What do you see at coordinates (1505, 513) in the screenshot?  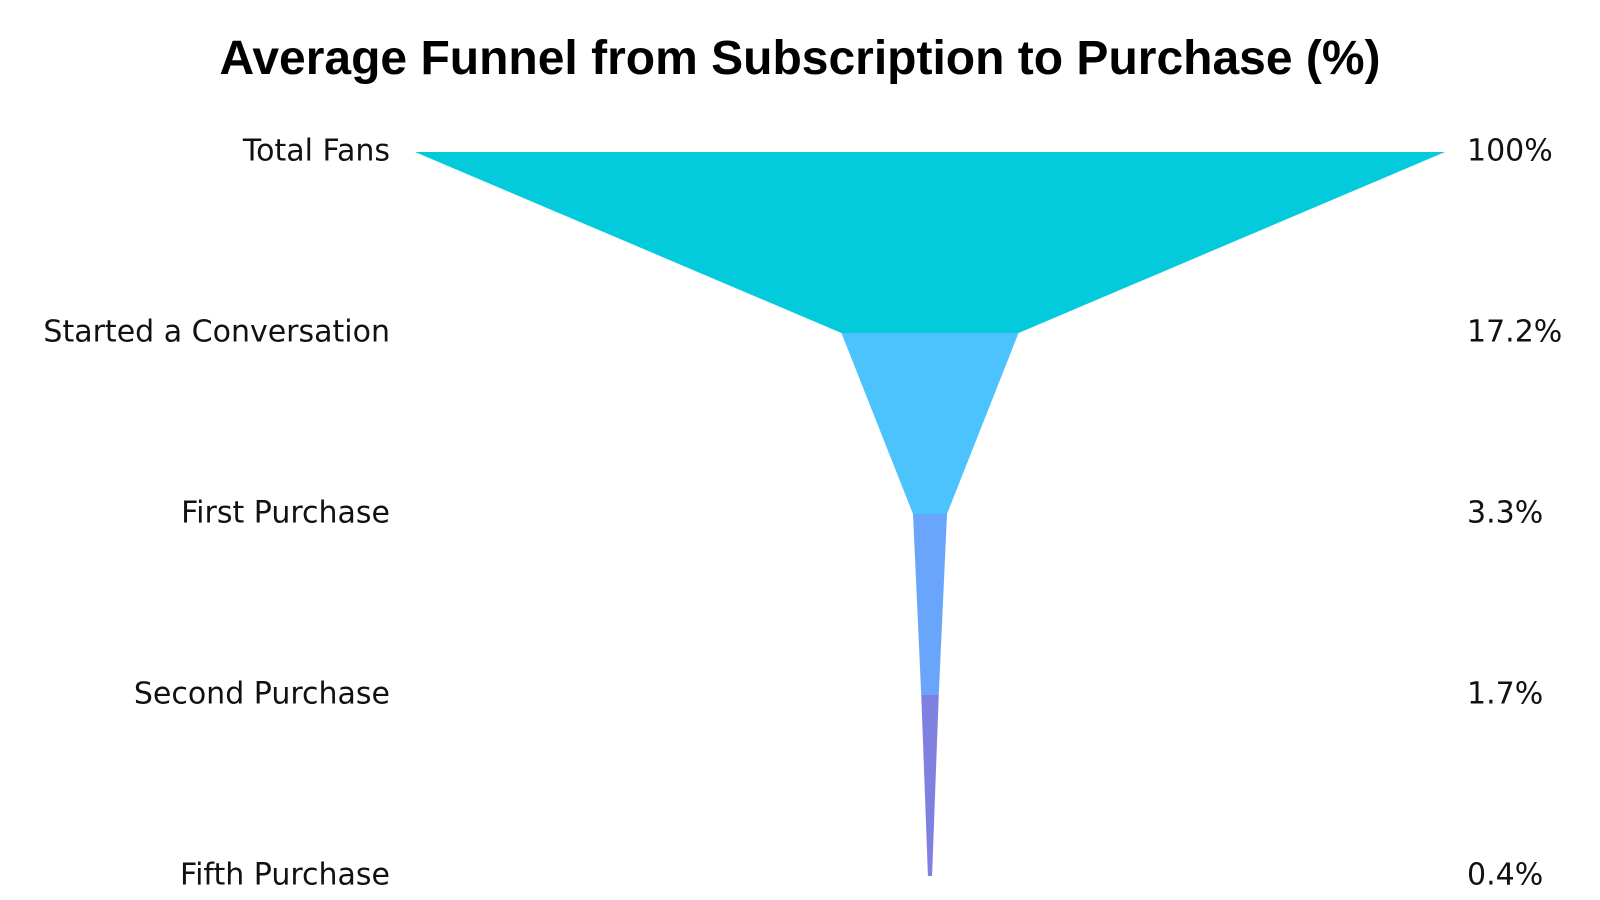 I see `value-label-3: 3.3%` at bounding box center [1505, 513].